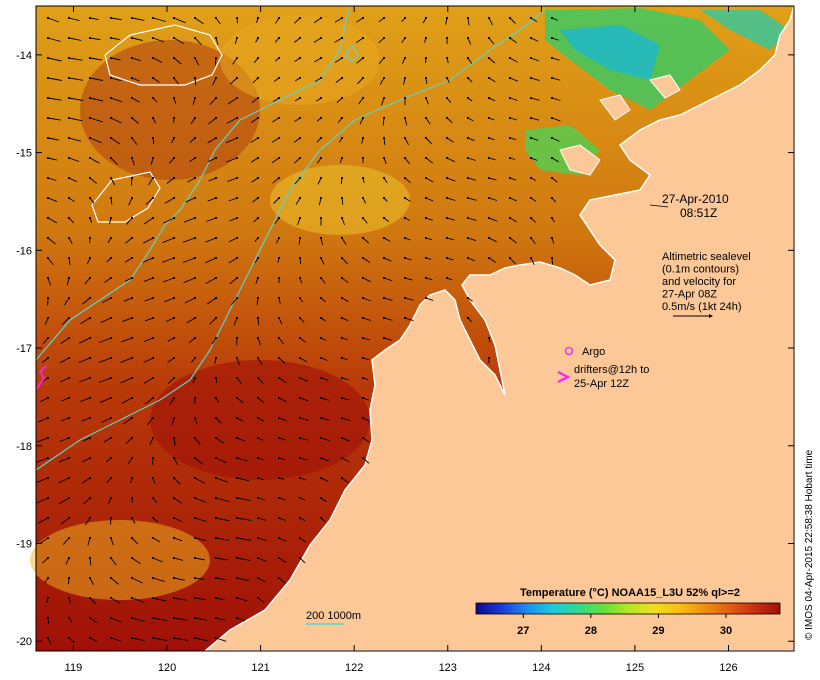 This screenshot has height=680, width=820. What do you see at coordinates (630, 593) in the screenshot?
I see `colorbar-title: Temperature (°C) NOAA15_L3U 52% ql>=2` at bounding box center [630, 593].